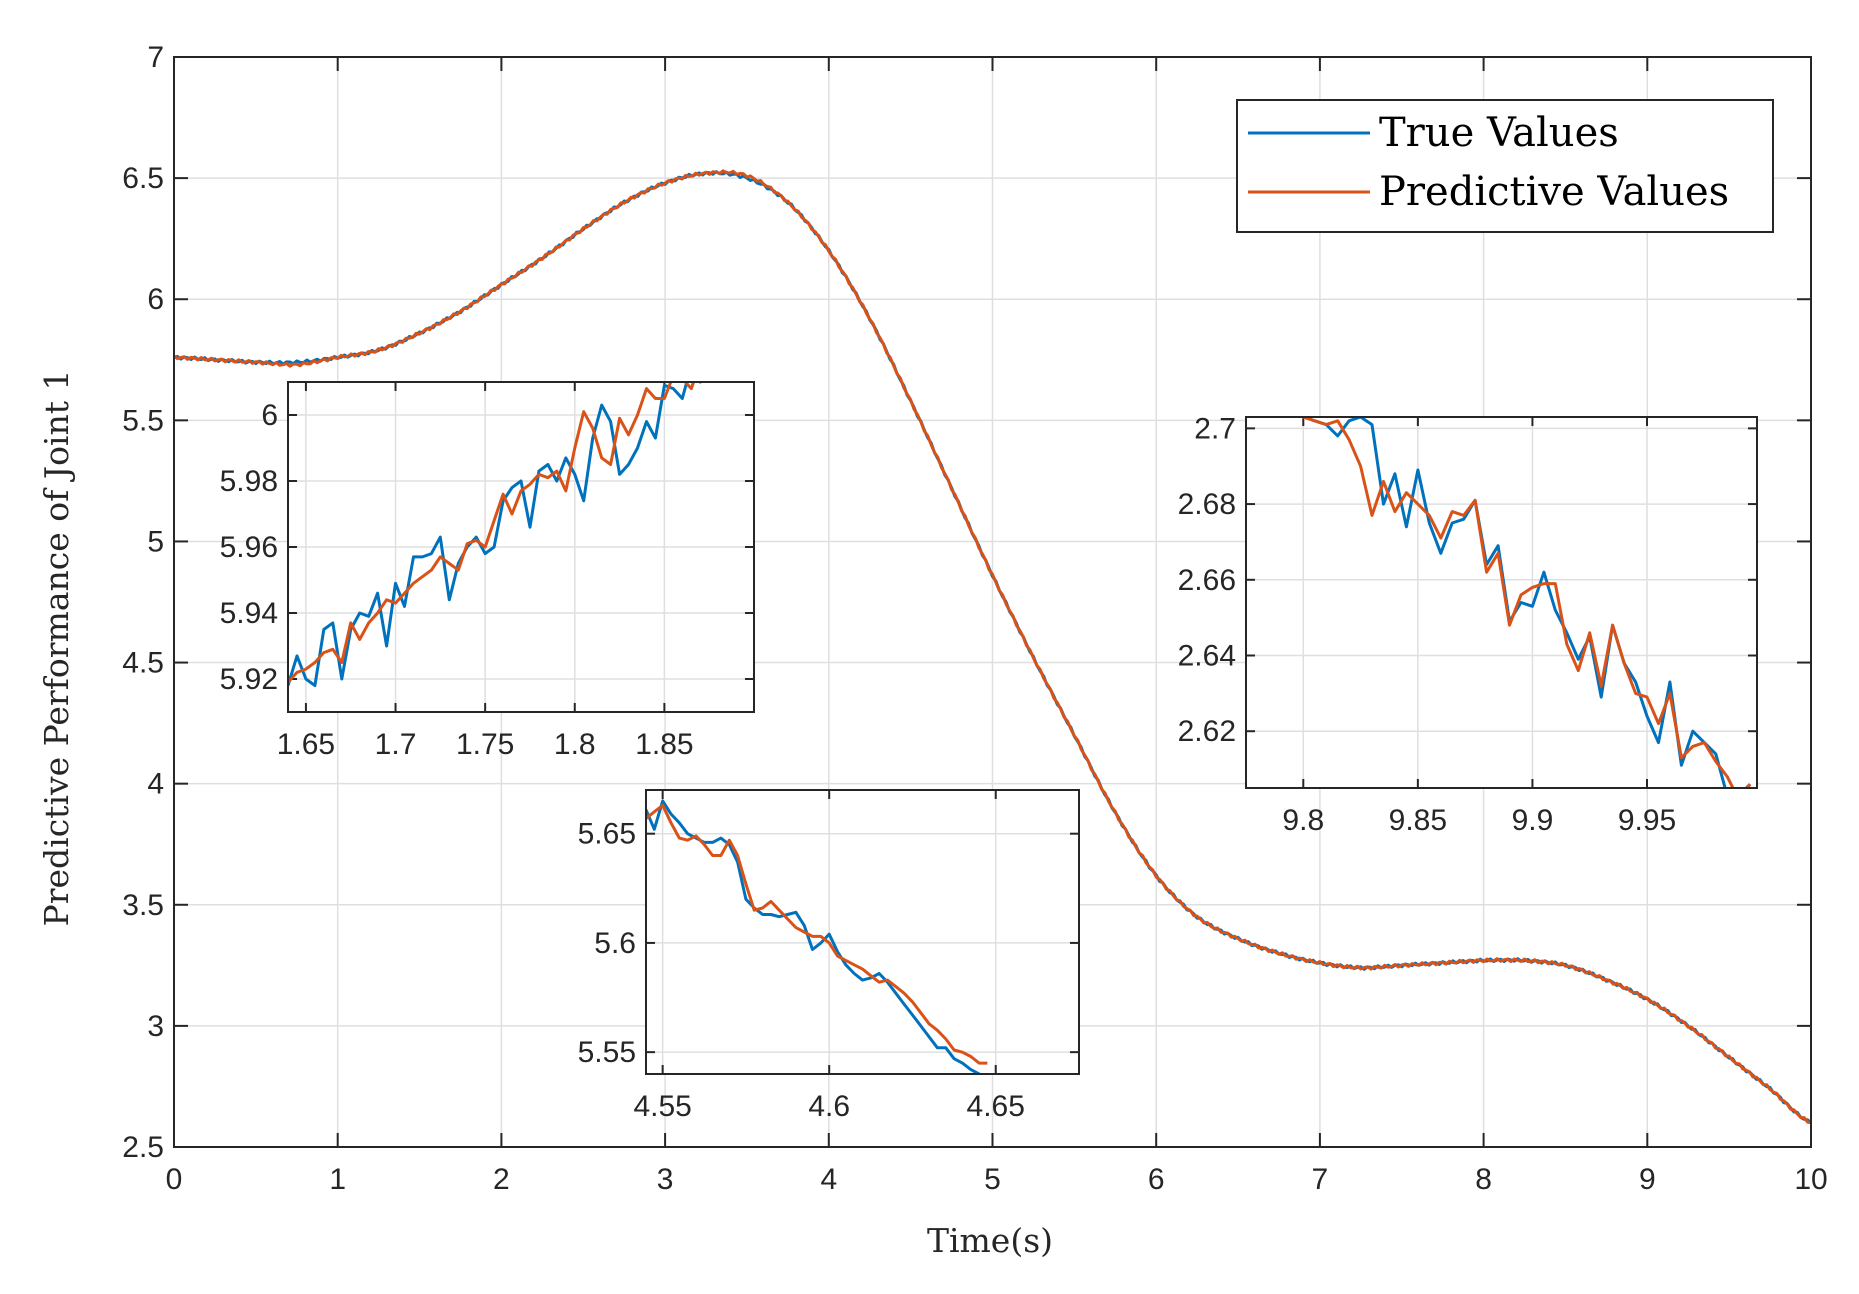 The image size is (1859, 1294). Describe the element at coordinates (992, 1179) in the screenshot. I see `main-xtick-label: 5` at that location.